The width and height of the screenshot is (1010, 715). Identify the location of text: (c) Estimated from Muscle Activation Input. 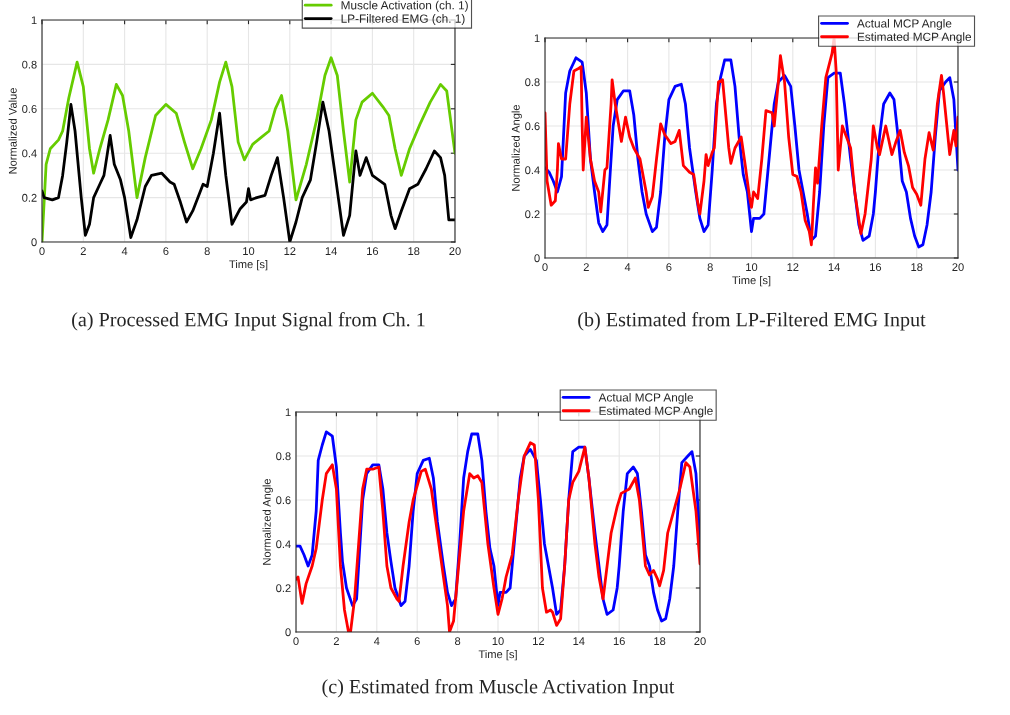
(498, 688).